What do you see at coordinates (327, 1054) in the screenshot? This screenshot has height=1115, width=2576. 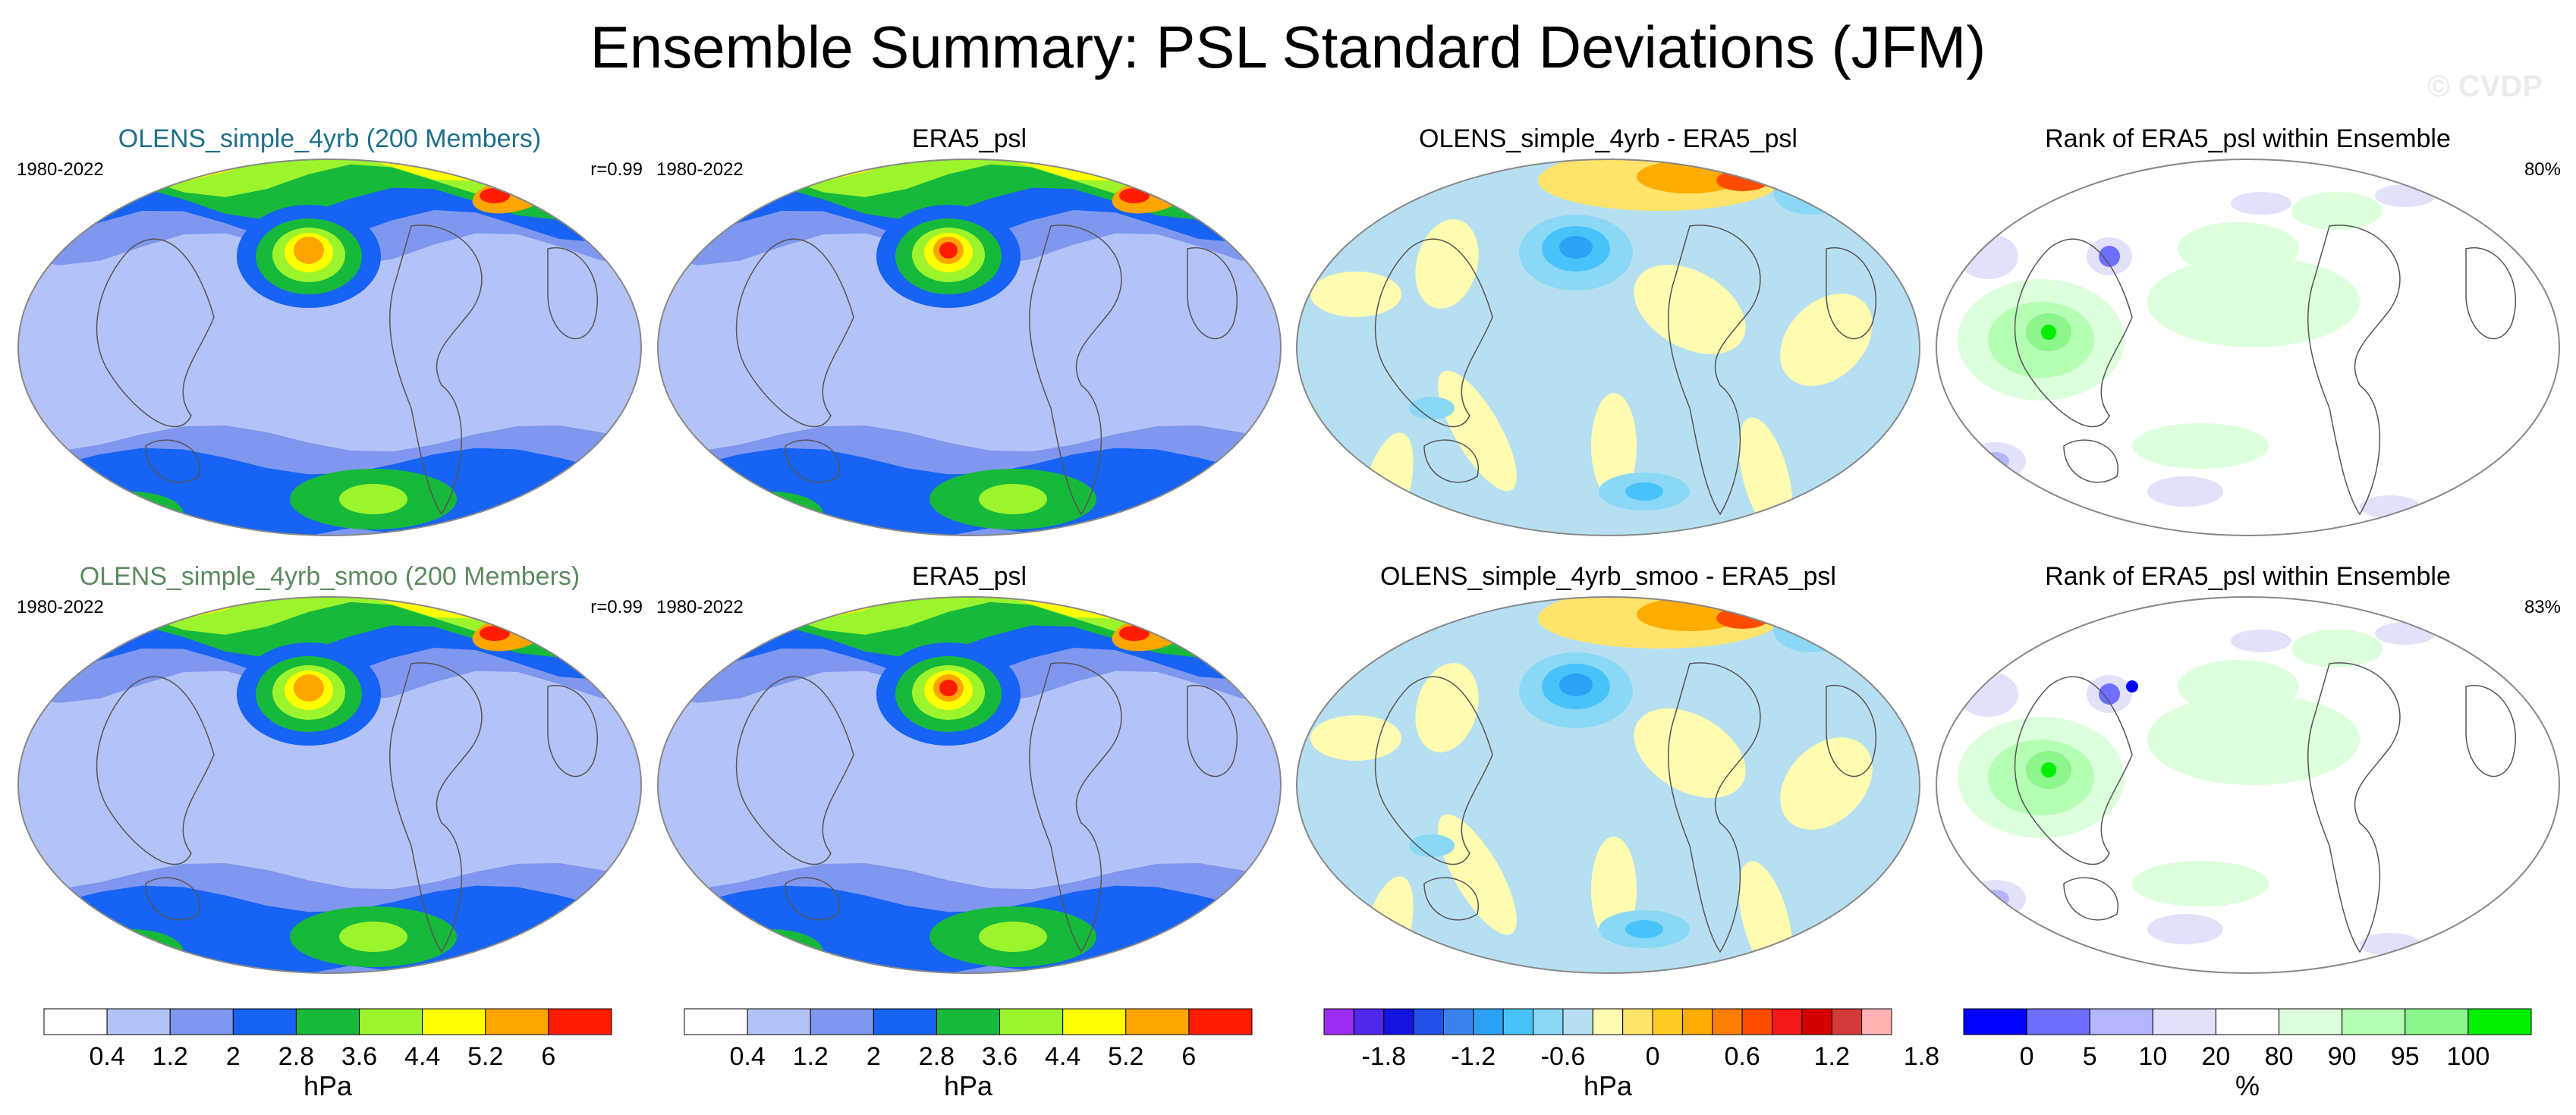 I see `colorbar-c1: 0.4 1.2 2 2.8 3.6 4.4 5.2 6 hPa` at bounding box center [327, 1054].